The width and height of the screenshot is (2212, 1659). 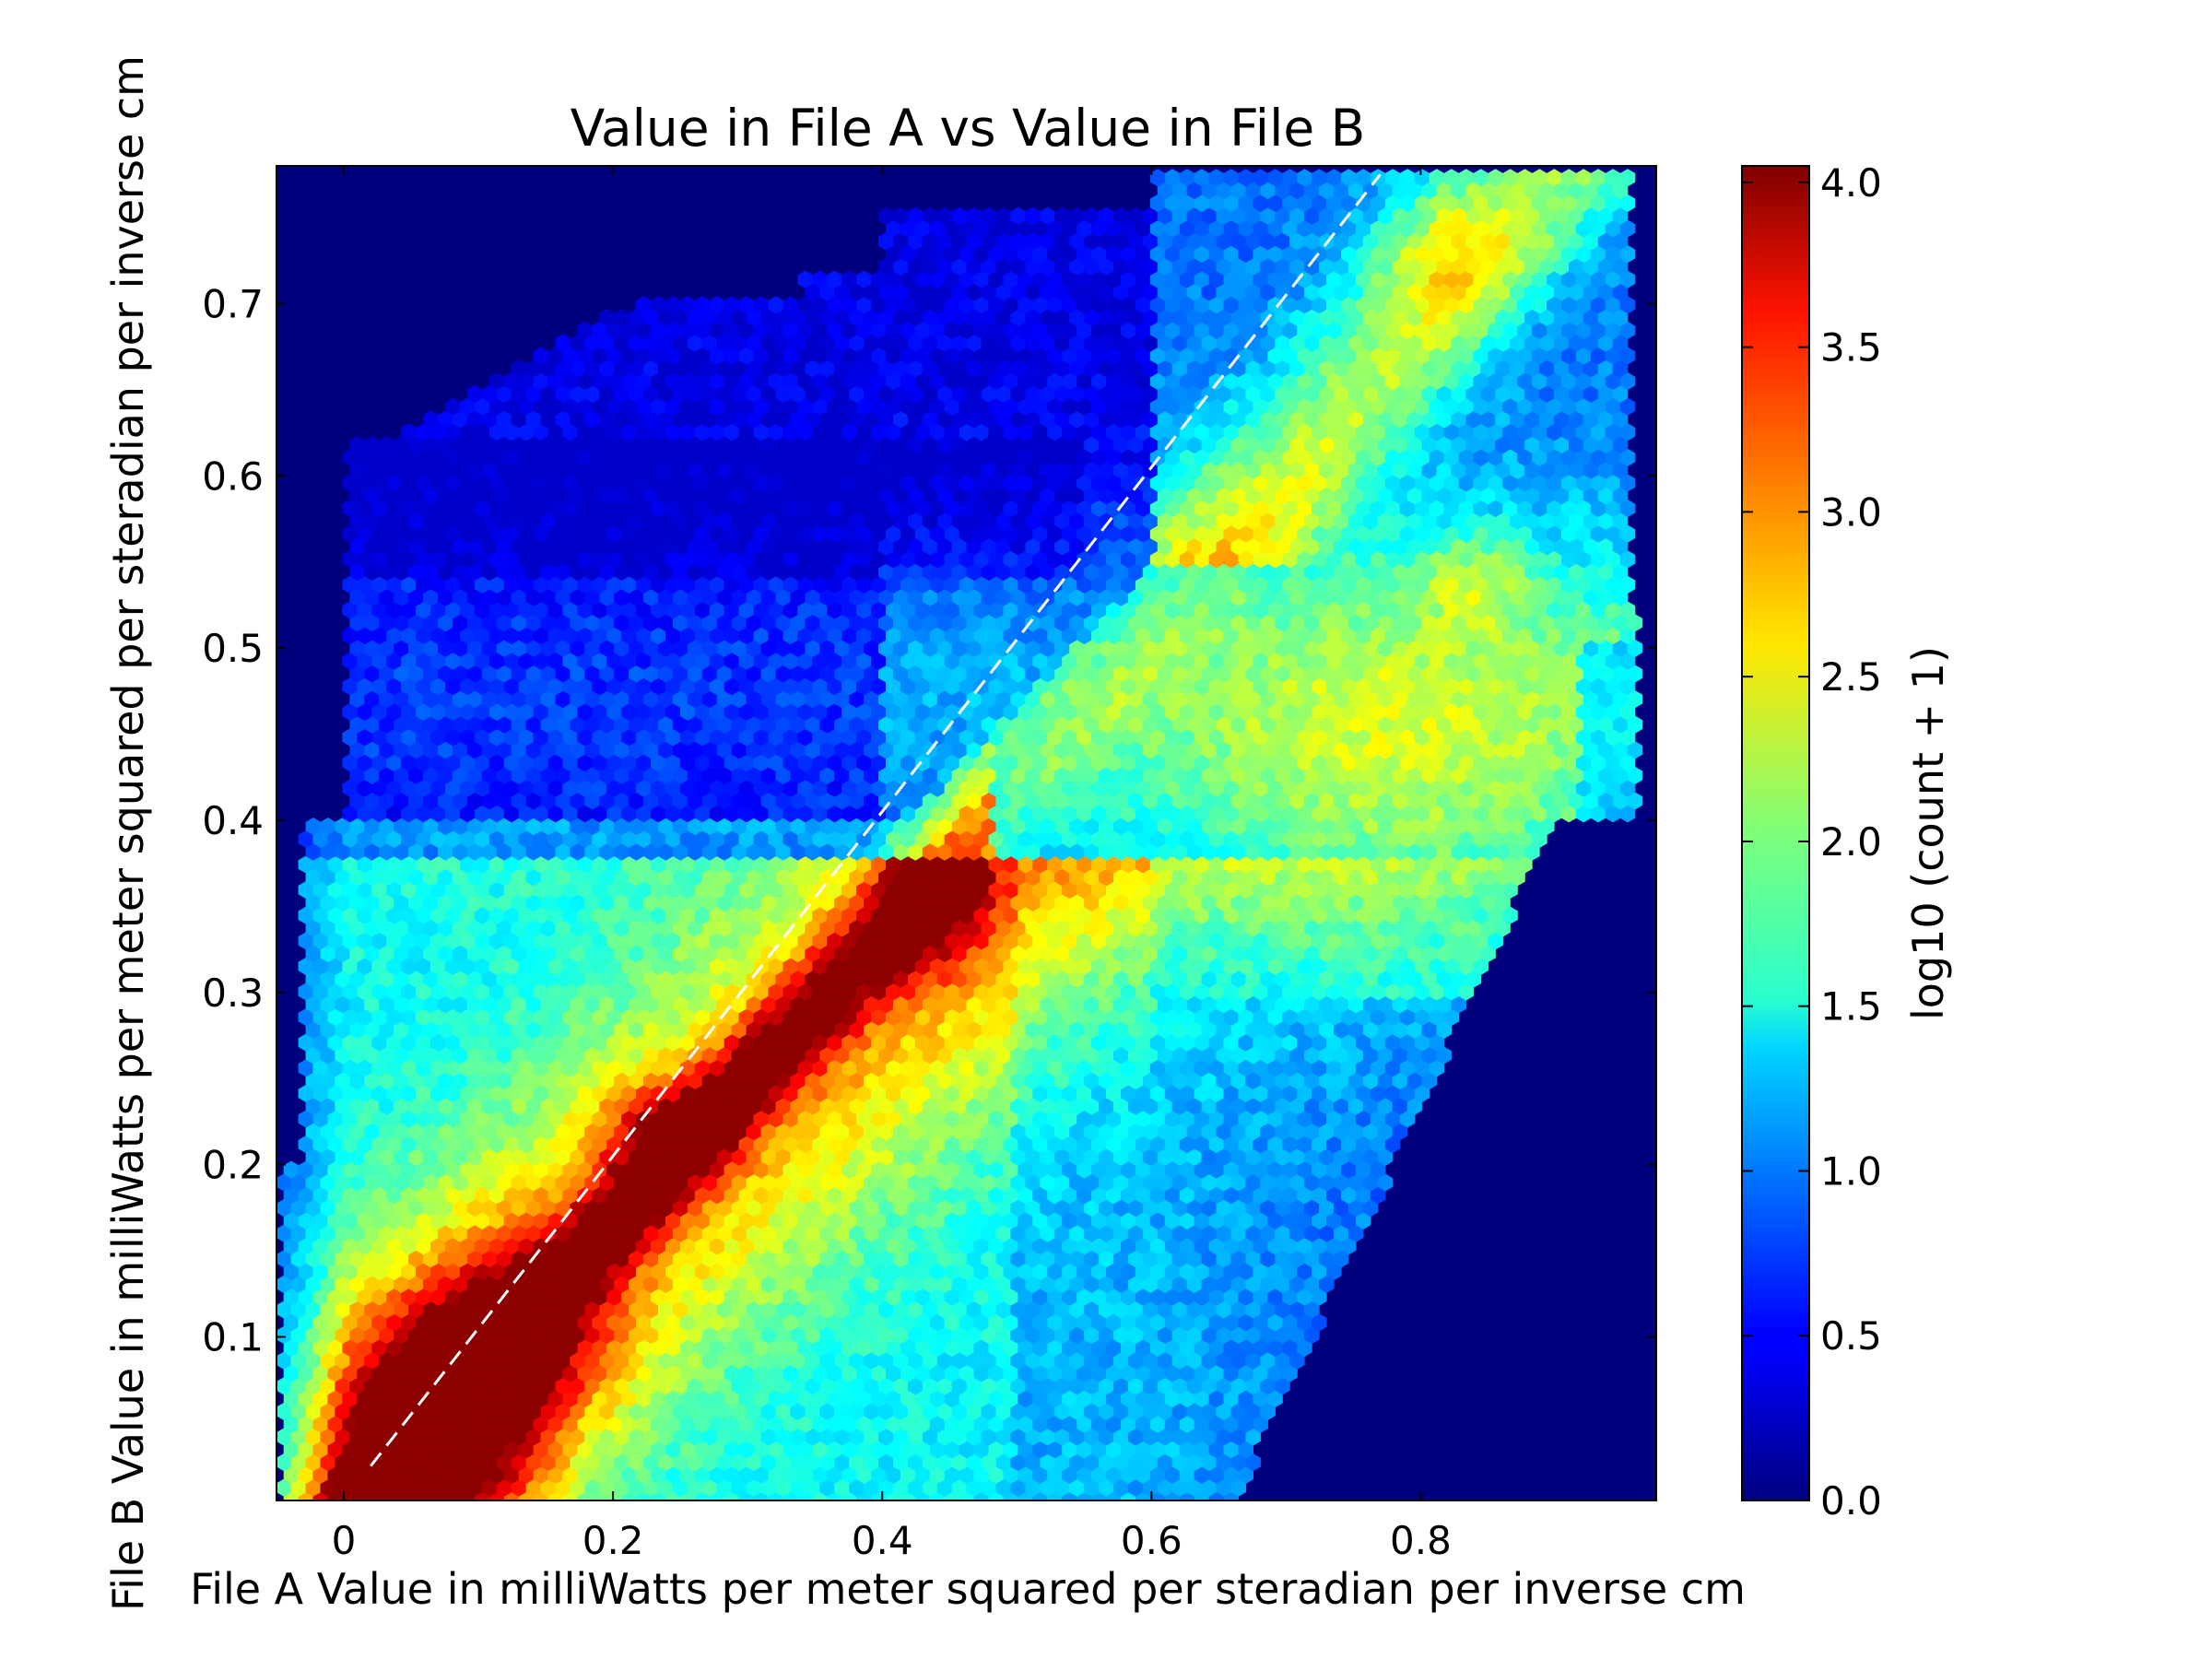 What do you see at coordinates (968, 128) in the screenshot?
I see `chart-title: Value in File A vs Value in File B` at bounding box center [968, 128].